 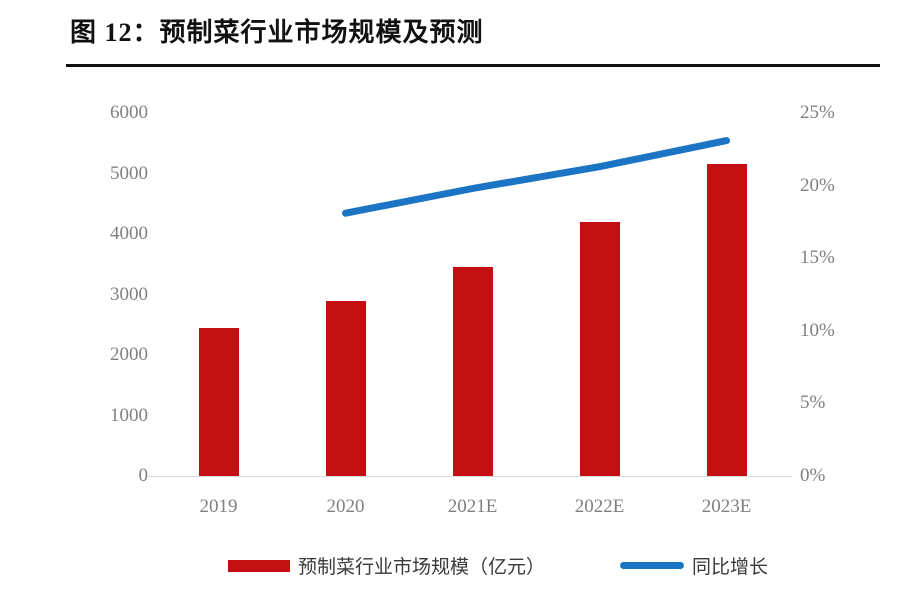 I want to click on y-axis-left-tick: 3000, so click(x=129, y=294).